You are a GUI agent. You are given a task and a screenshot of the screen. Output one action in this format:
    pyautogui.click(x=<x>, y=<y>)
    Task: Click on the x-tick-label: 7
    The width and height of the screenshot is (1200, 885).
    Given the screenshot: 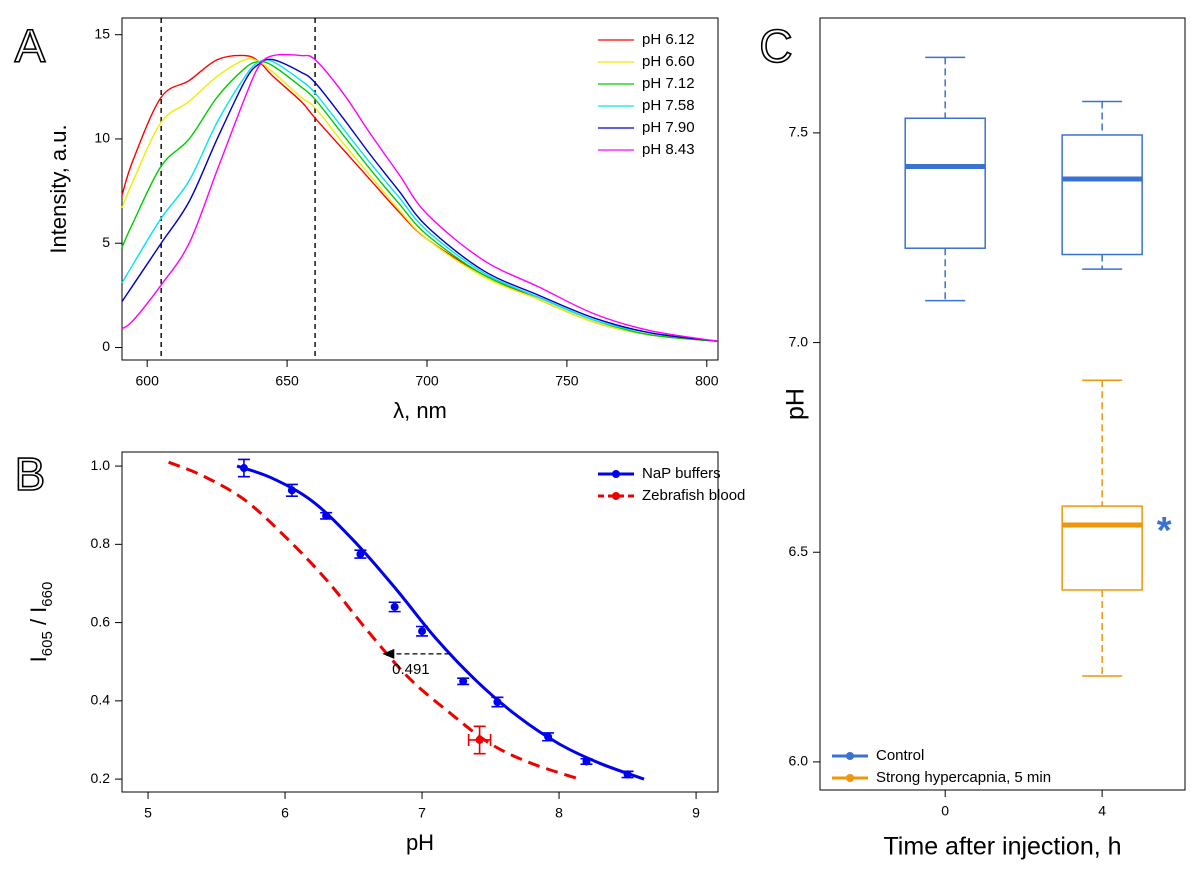 What is the action you would take?
    pyautogui.click(x=422, y=813)
    